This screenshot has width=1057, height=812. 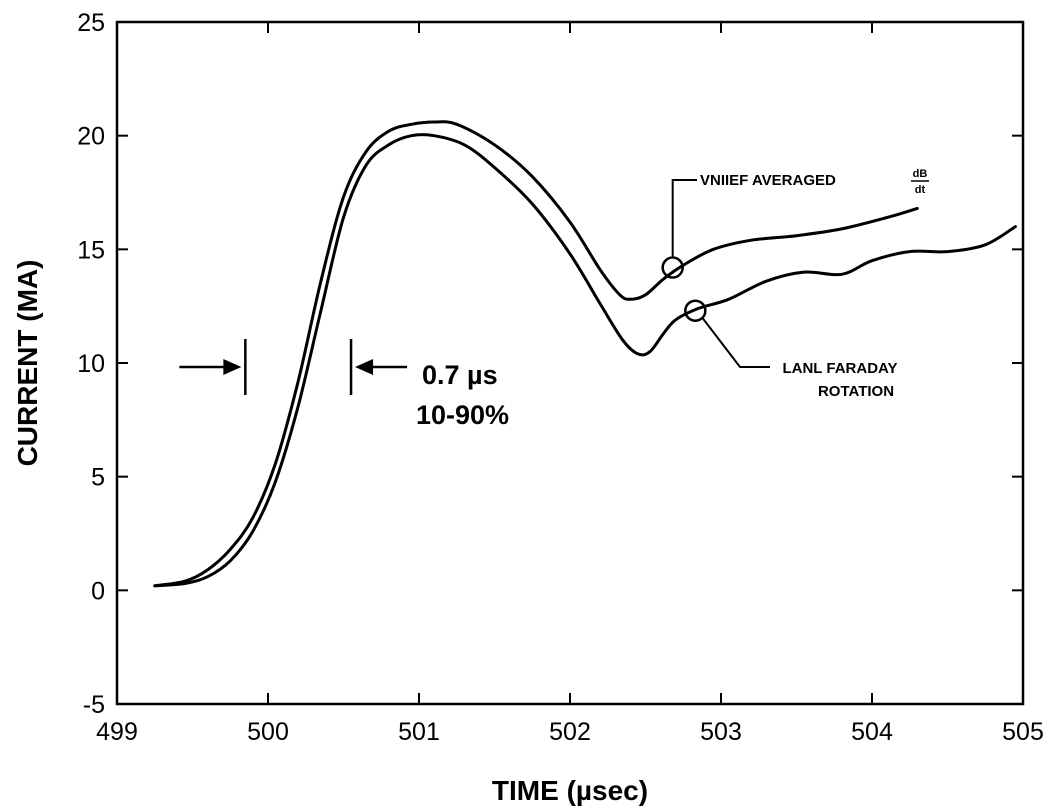 I want to click on x-tick-label-3: 502, so click(x=570, y=732).